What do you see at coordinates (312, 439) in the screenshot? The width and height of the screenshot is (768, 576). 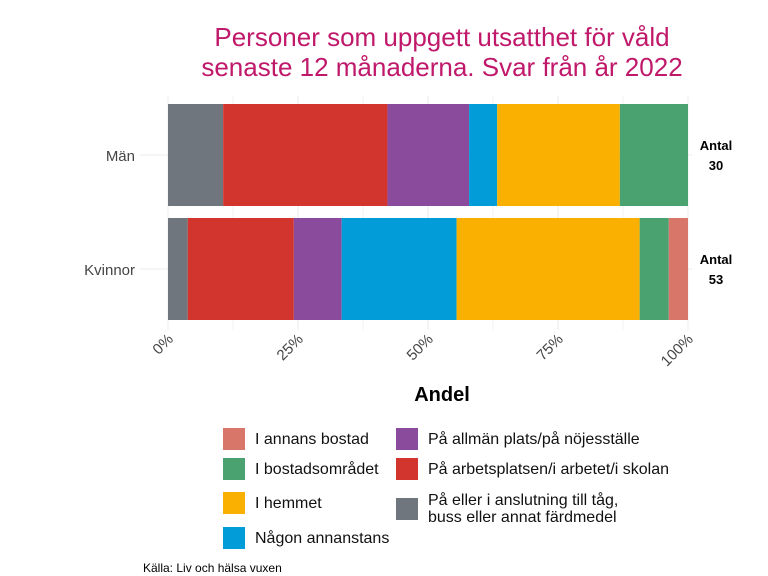 I see `legend-label: I annans bostad` at bounding box center [312, 439].